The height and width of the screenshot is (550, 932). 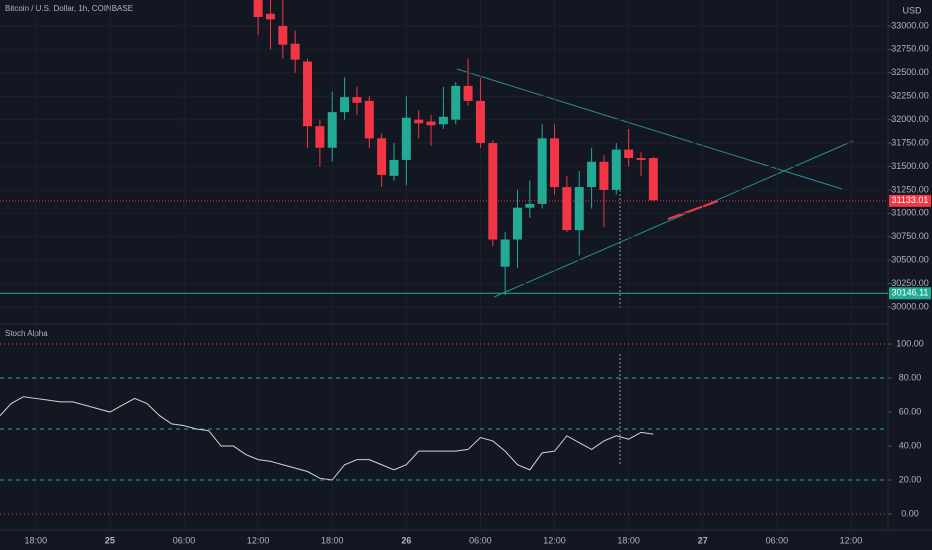 What do you see at coordinates (703, 540) in the screenshot?
I see `x-tick-label: 27` at bounding box center [703, 540].